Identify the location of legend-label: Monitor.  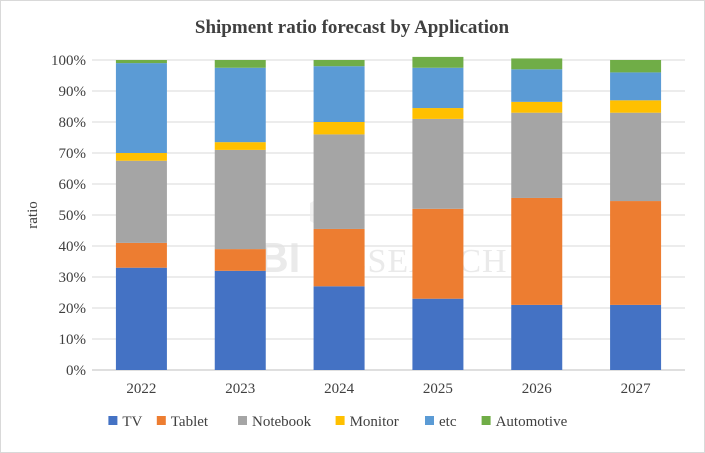
(374, 422).